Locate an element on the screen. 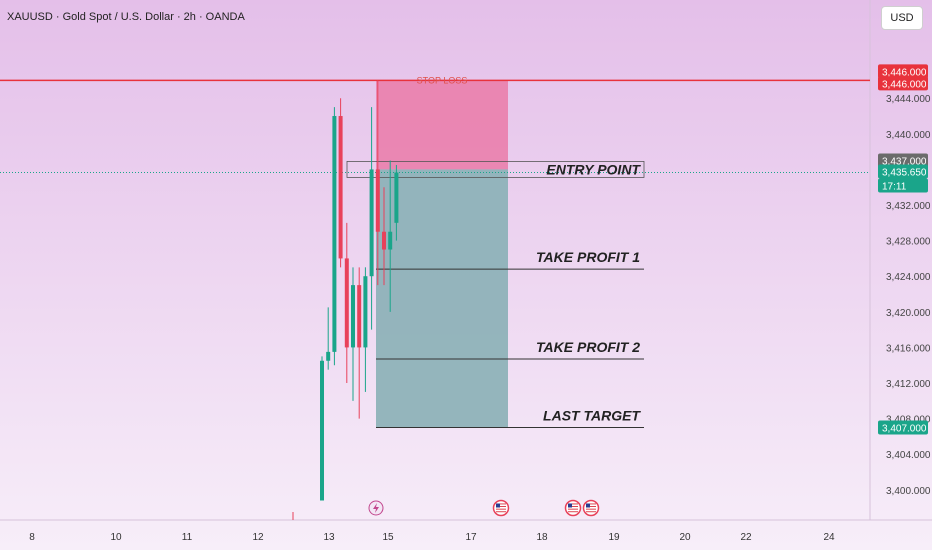 The height and width of the screenshot is (550, 932). time-axis: 8 10 11 12 13 15 17 18 19 20 22 24 is located at coordinates (432, 537).